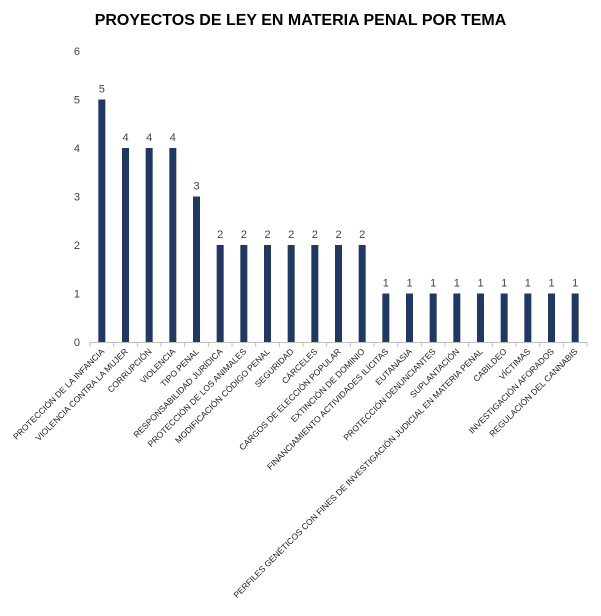  What do you see at coordinates (77, 246) in the screenshot?
I see `y-tick-label: 2` at bounding box center [77, 246].